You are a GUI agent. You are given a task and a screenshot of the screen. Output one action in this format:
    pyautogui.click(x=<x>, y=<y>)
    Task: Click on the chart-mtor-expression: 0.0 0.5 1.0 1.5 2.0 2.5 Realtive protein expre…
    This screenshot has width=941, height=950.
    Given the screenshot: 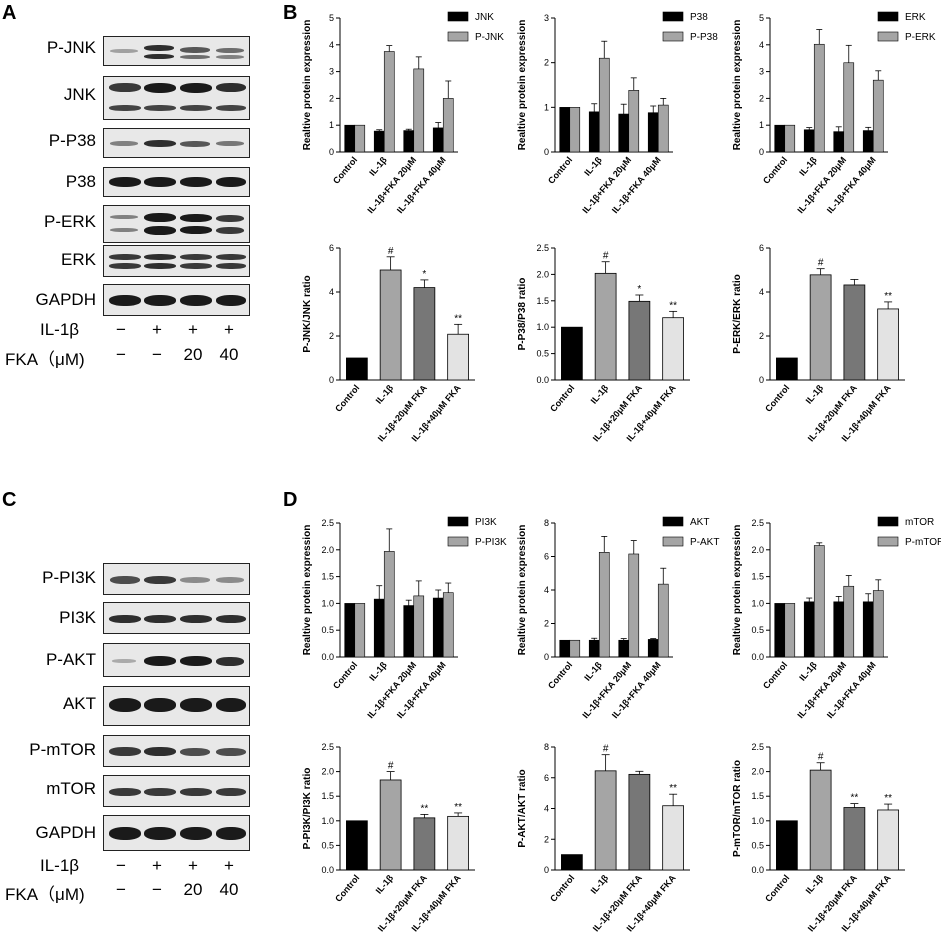 What is the action you would take?
    pyautogui.click(x=836, y=618)
    